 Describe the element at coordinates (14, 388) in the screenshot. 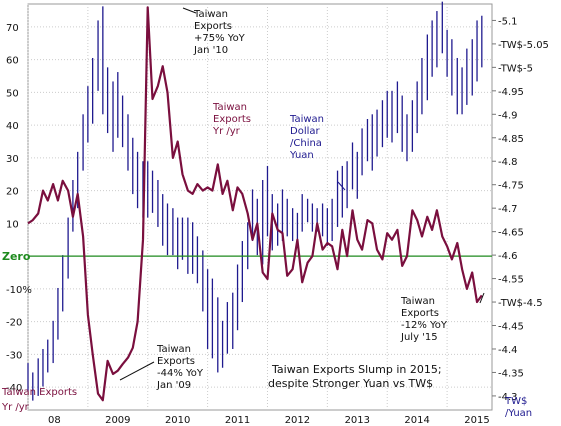

I see `left-tick-label: -40` at that location.